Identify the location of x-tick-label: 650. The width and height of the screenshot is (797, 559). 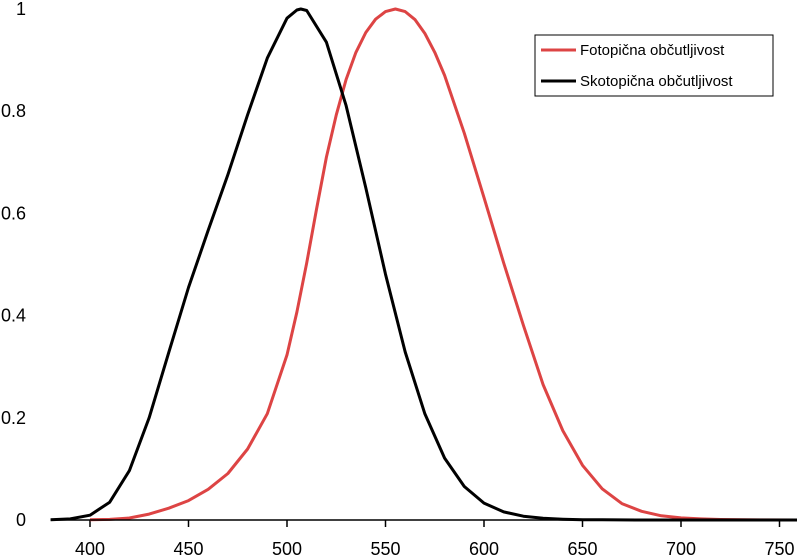
(582, 549).